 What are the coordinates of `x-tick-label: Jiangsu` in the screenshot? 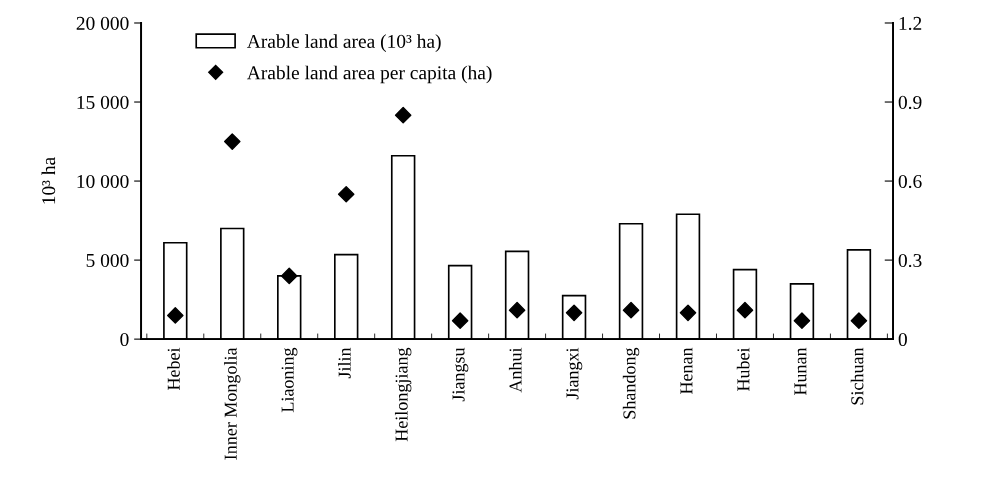 It's located at (460, 374).